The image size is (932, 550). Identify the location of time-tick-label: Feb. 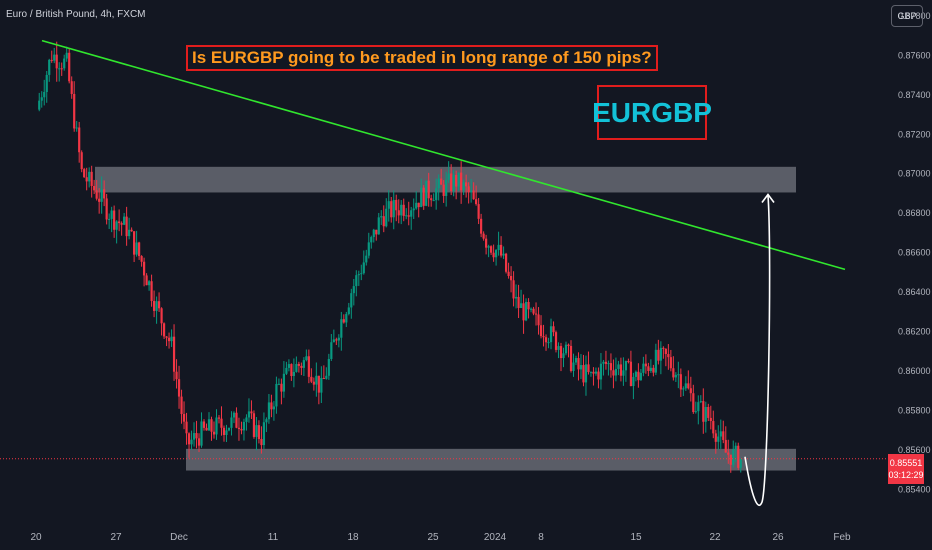
(842, 537).